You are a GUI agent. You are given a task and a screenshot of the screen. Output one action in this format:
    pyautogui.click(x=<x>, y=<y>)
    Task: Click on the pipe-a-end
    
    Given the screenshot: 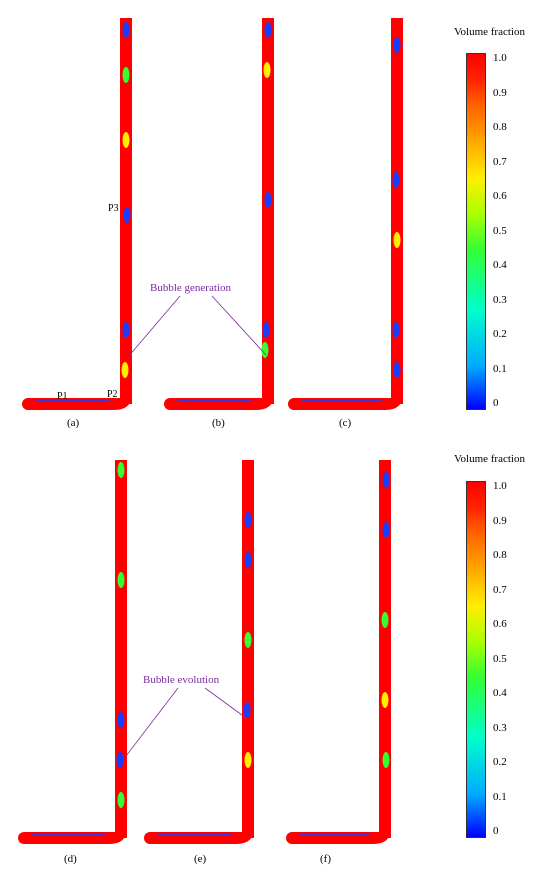 What is the action you would take?
    pyautogui.click(x=28, y=404)
    